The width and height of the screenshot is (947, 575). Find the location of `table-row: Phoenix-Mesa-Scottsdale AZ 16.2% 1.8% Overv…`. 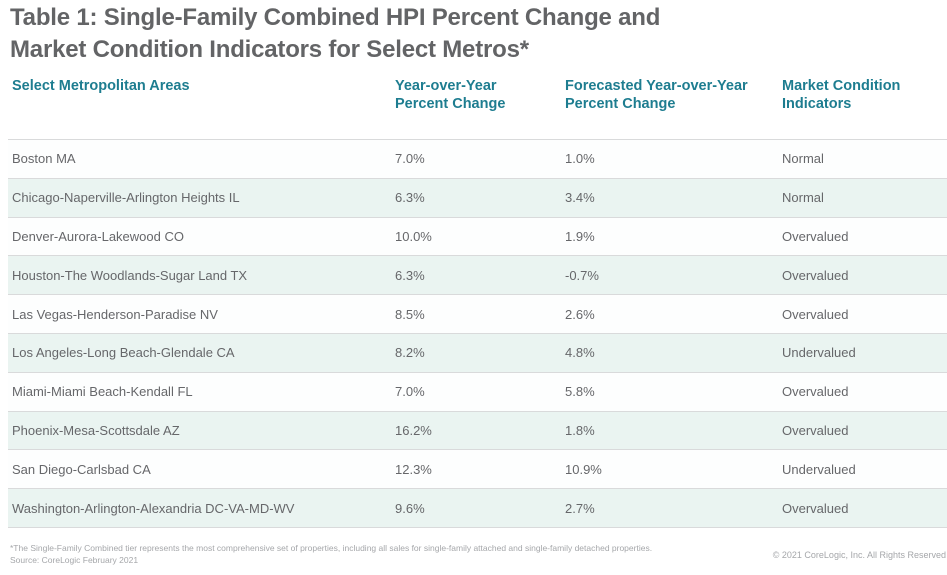

table-row: Phoenix-Mesa-Scottsdale AZ 16.2% 1.8% Overv… is located at coordinates (477, 430).